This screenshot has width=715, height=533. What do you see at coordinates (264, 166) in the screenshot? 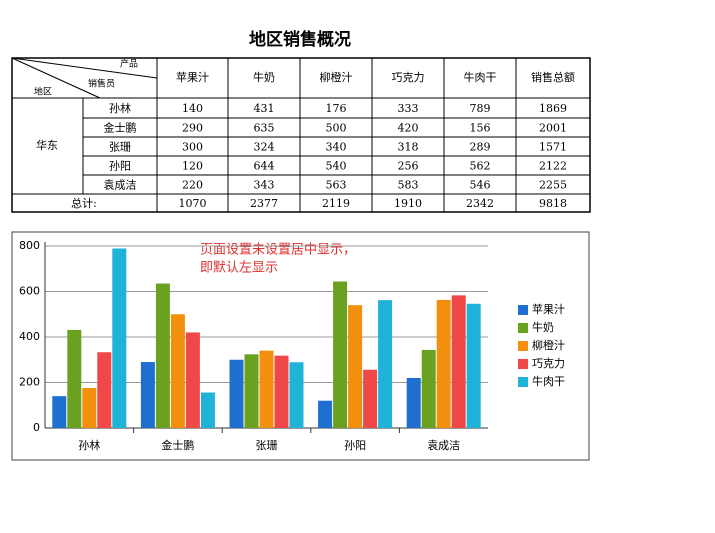
I see `table-cell: 644` at bounding box center [264, 166].